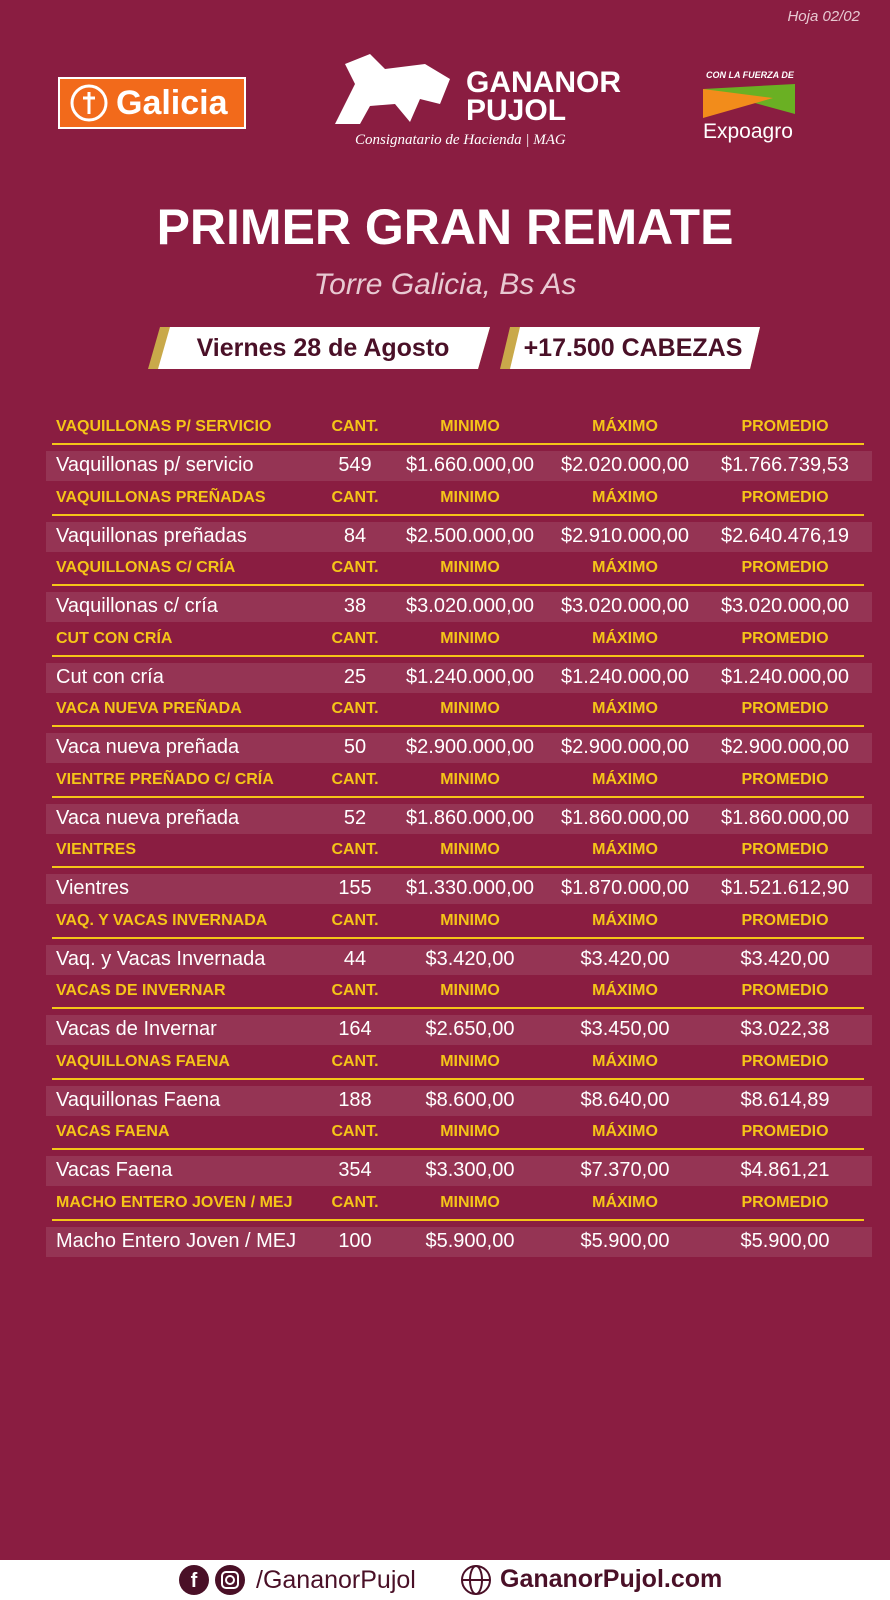  I want to click on section-title: VAQUILLONAS C/ CRÍA, so click(146, 567).